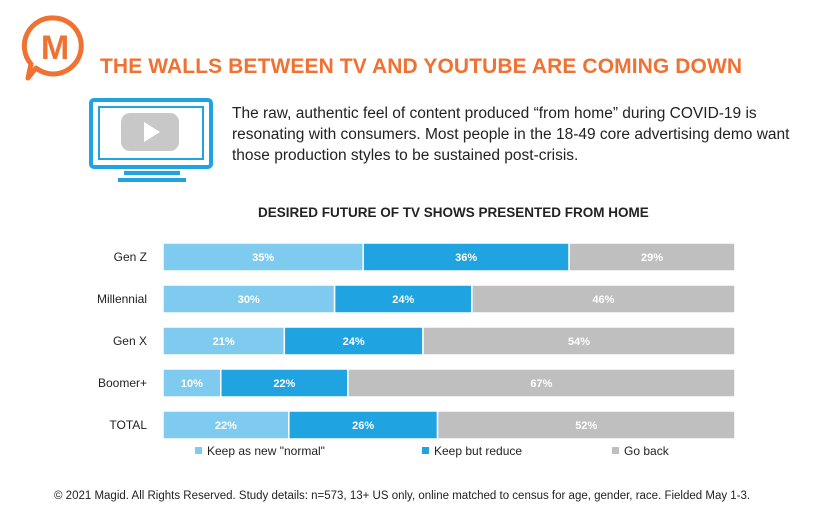 This screenshot has width=817, height=525. Describe the element at coordinates (130, 257) in the screenshot. I see `category-label-gen-z: Gen Z` at that location.